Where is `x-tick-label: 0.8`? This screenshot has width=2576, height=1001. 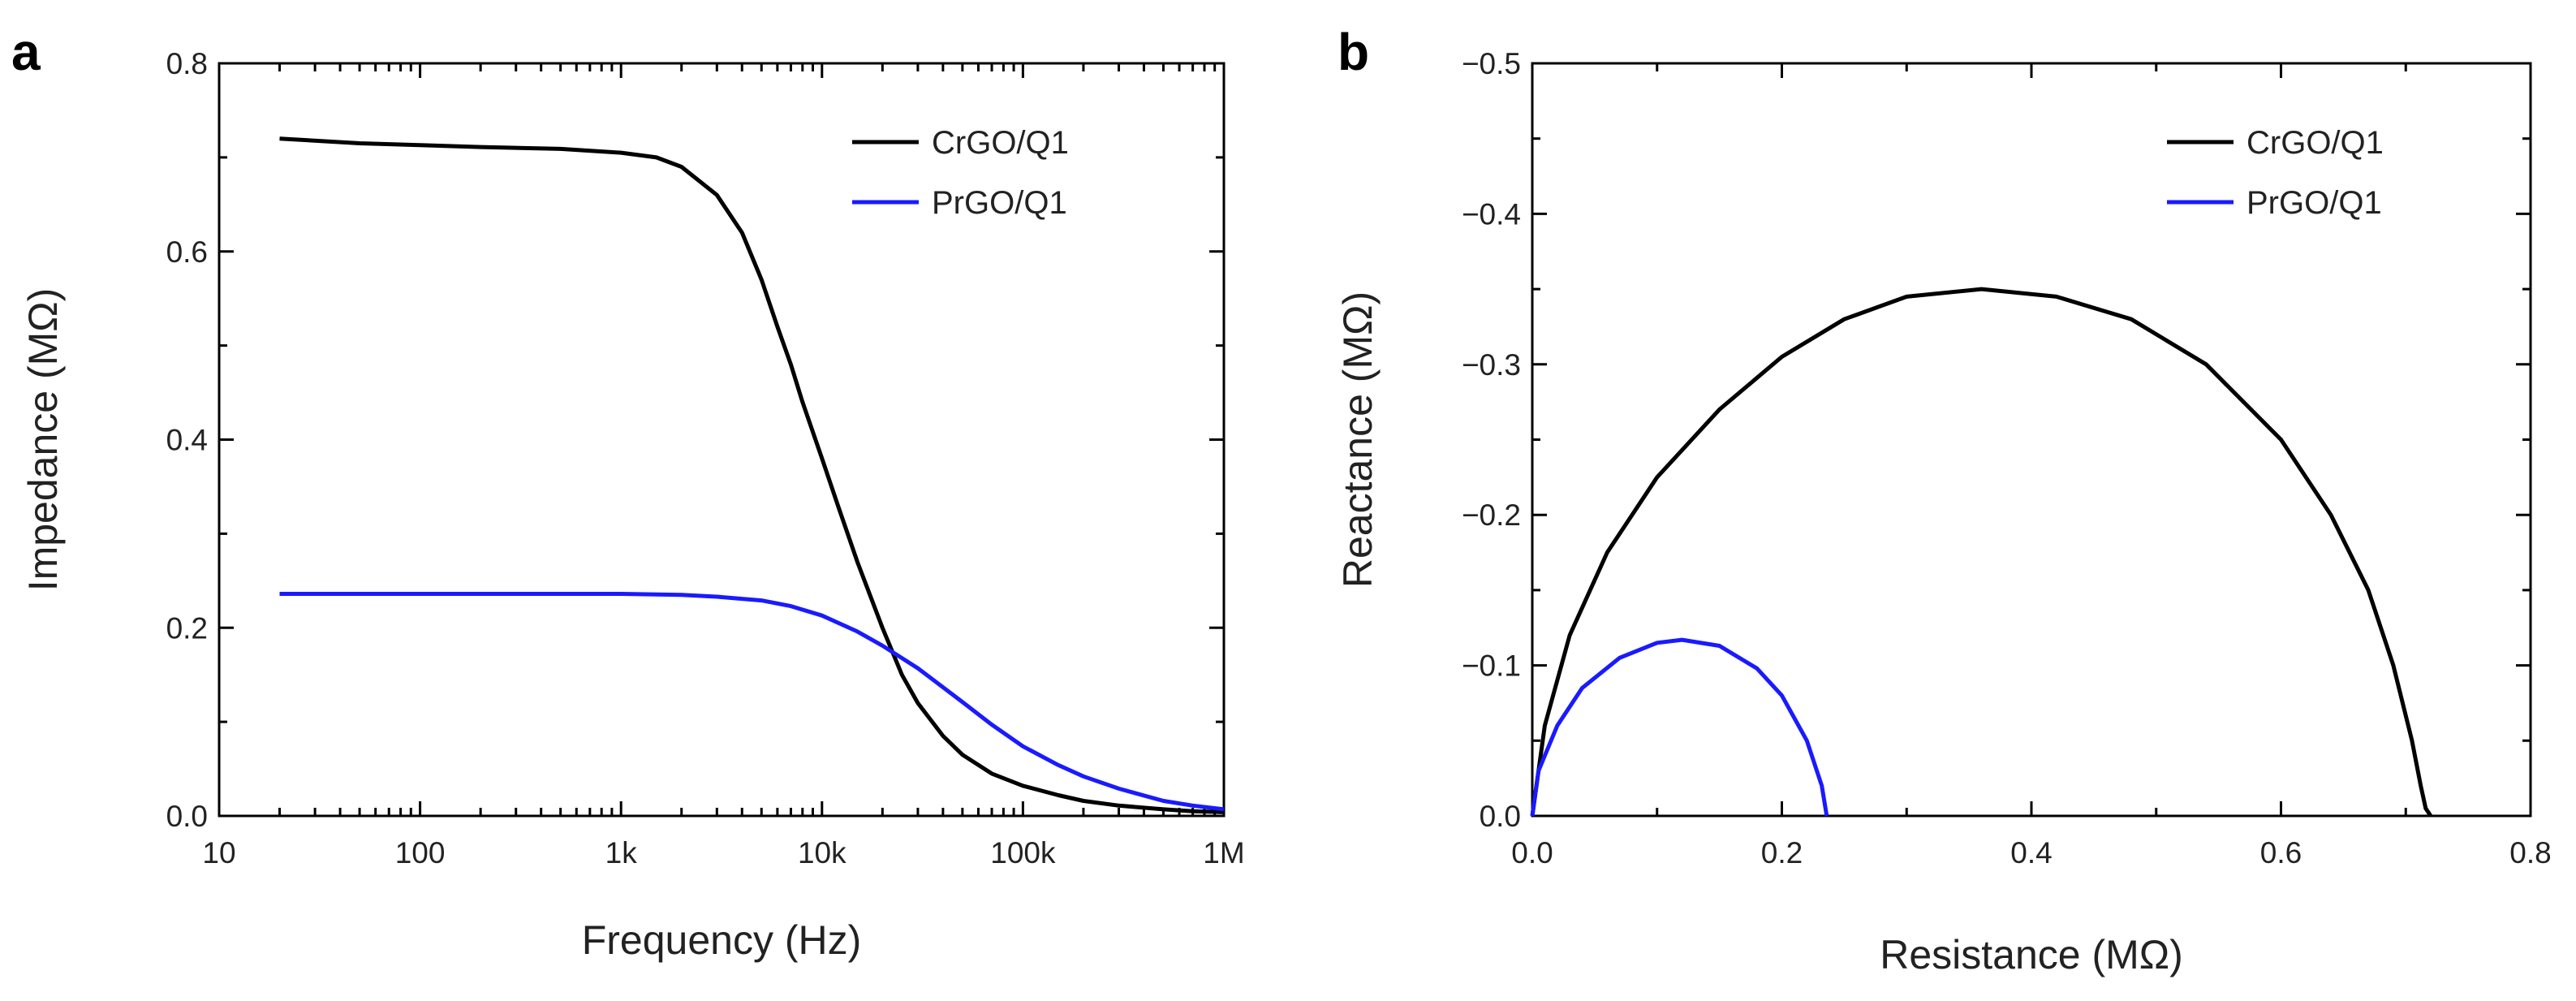
x-tick-label: 0.8 is located at coordinates (2530, 852).